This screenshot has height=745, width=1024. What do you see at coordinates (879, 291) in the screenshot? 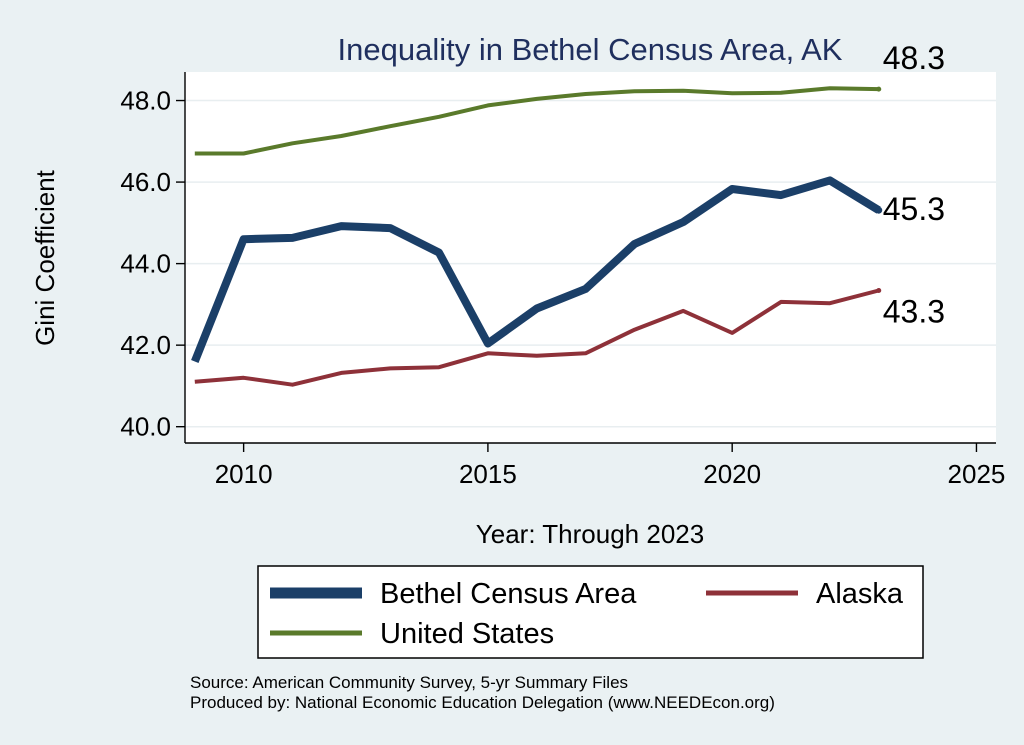
I see `series-end-marker-alaska` at bounding box center [879, 291].